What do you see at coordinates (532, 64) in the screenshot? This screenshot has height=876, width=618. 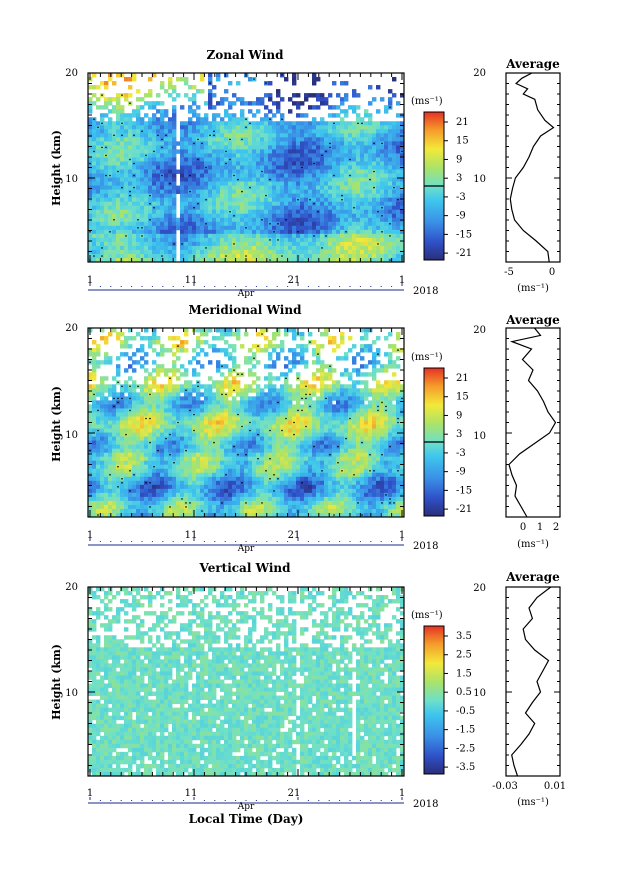 I see `avg-title-zonal: Average` at bounding box center [532, 64].